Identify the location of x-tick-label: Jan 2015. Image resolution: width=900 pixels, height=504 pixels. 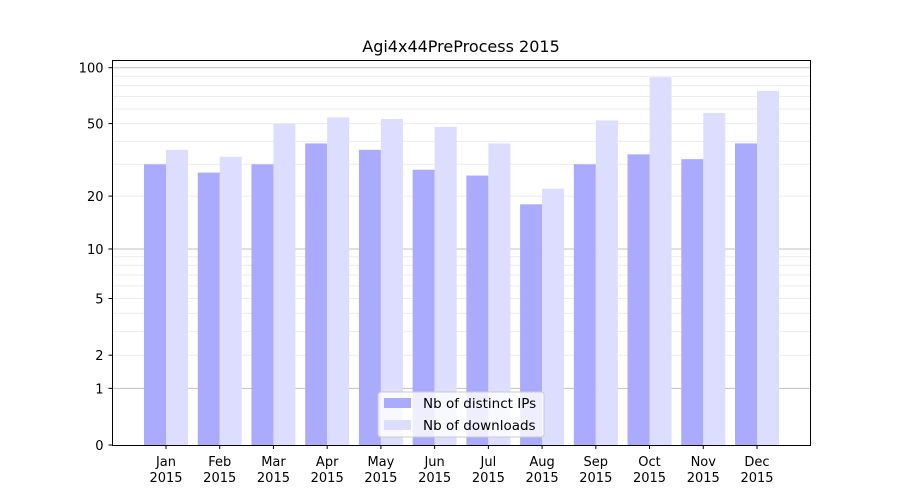
(165, 470).